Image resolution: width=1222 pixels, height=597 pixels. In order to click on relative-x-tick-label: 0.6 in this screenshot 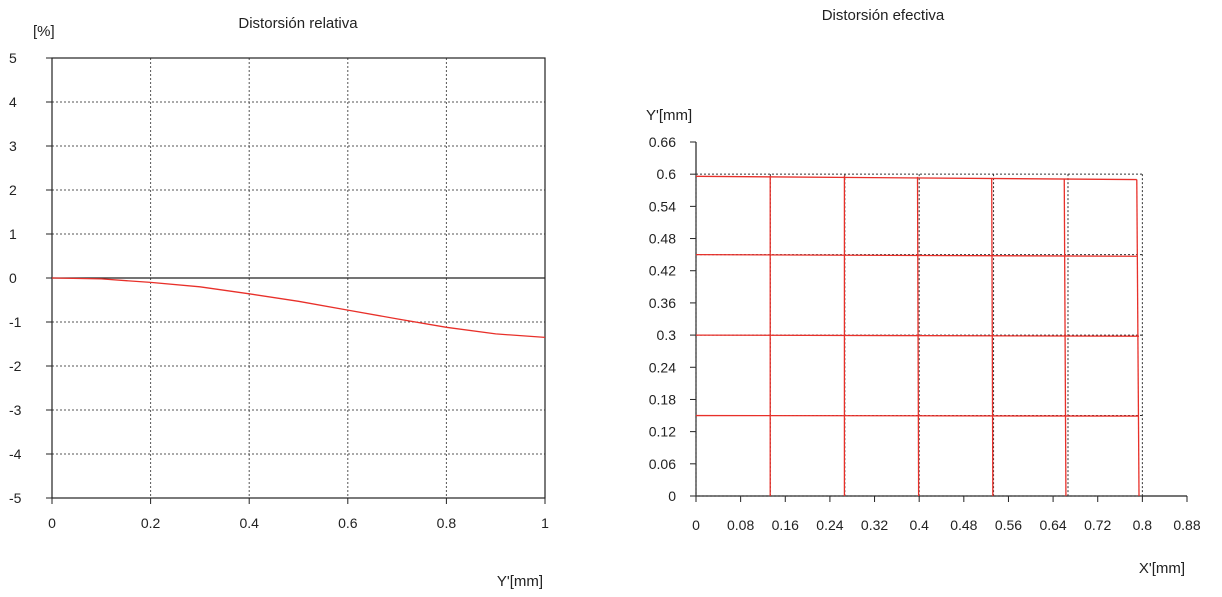, I will do `click(348, 523)`.